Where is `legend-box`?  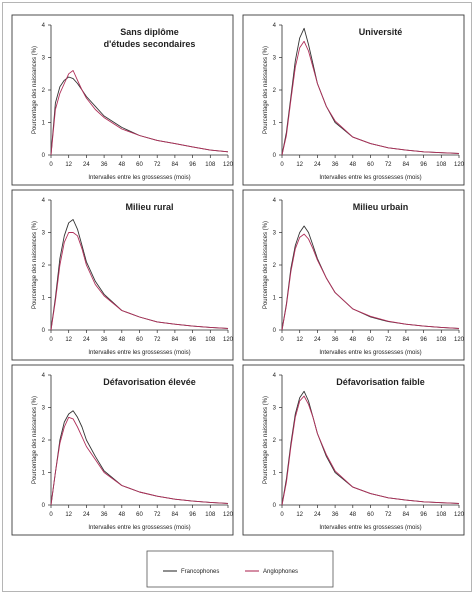 legend-box is located at coordinates (240, 569).